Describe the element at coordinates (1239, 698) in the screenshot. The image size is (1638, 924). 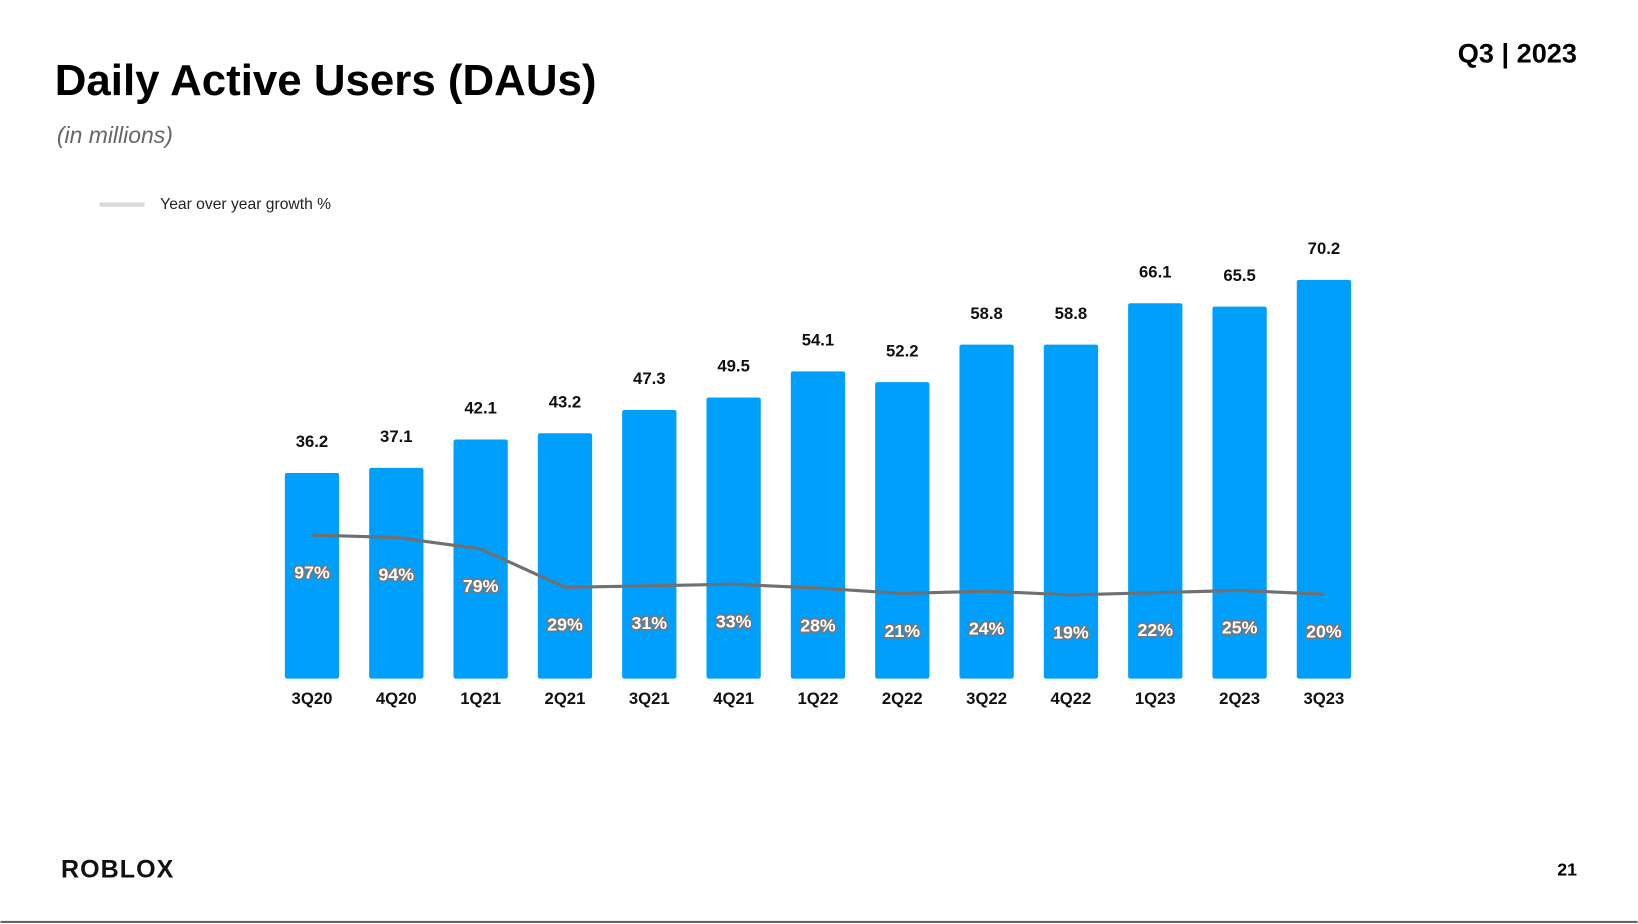
I see `x-tick-label: 2Q23` at that location.